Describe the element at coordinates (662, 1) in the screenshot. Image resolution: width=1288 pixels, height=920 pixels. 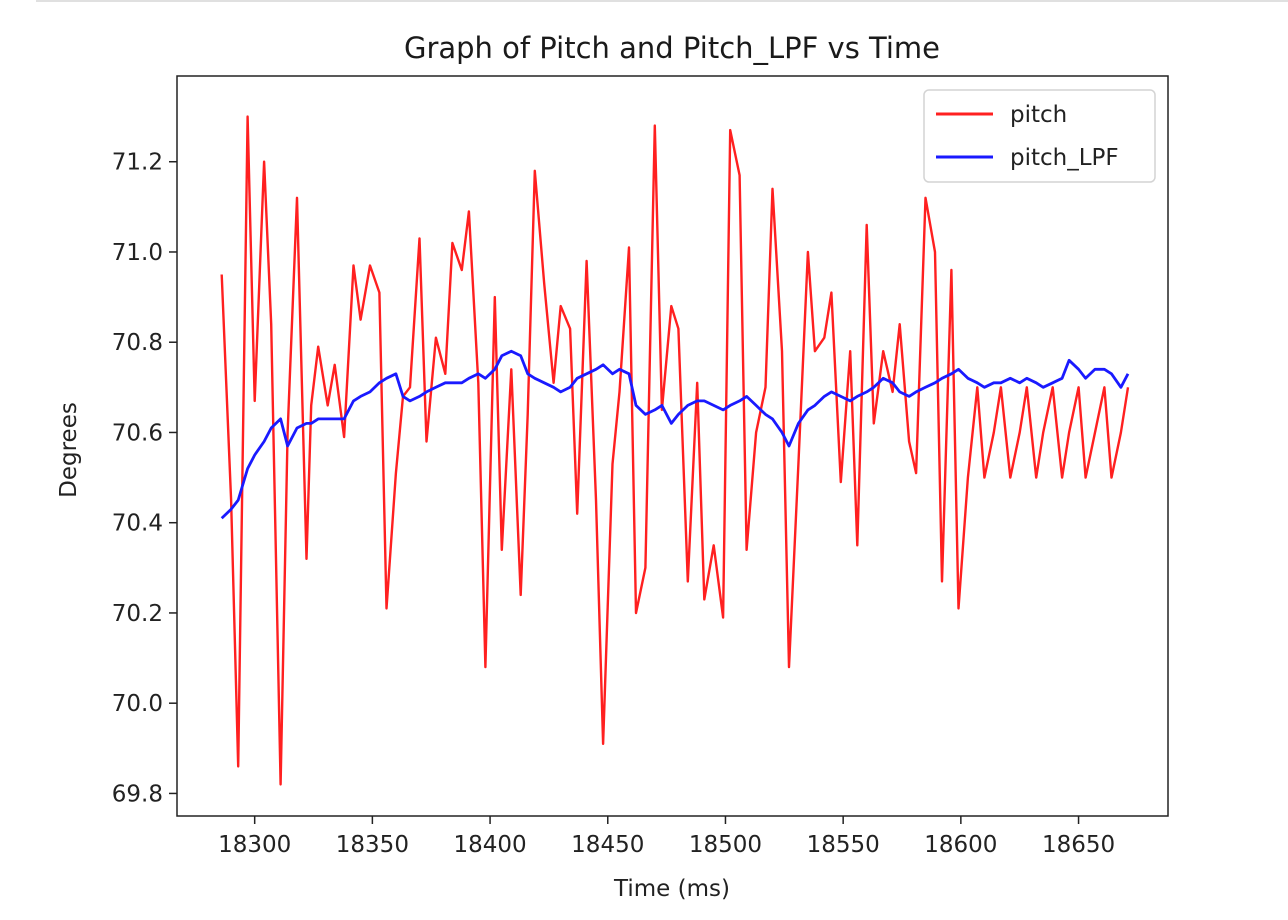
I see `top-divider` at that location.